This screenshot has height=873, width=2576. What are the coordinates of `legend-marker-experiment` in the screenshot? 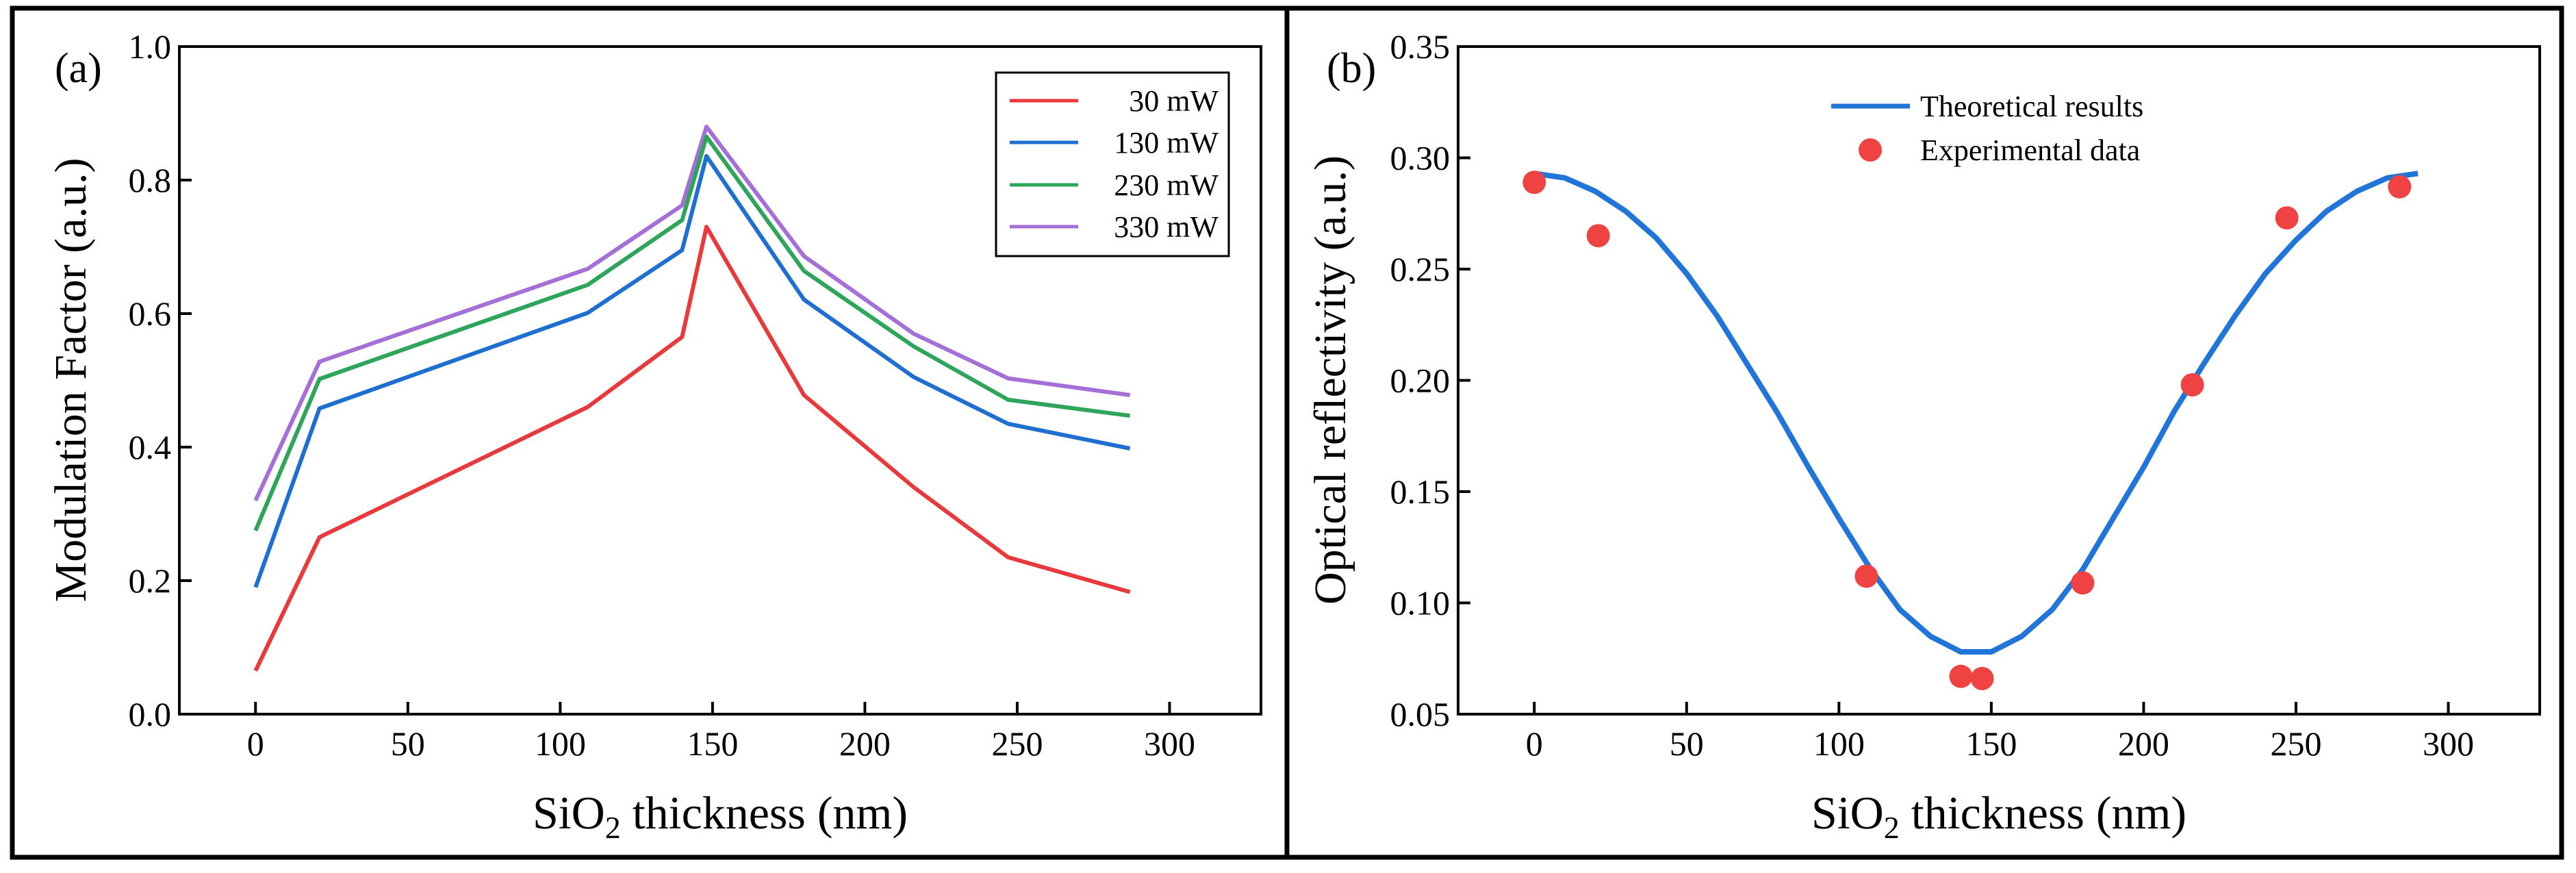 It's located at (1871, 150).